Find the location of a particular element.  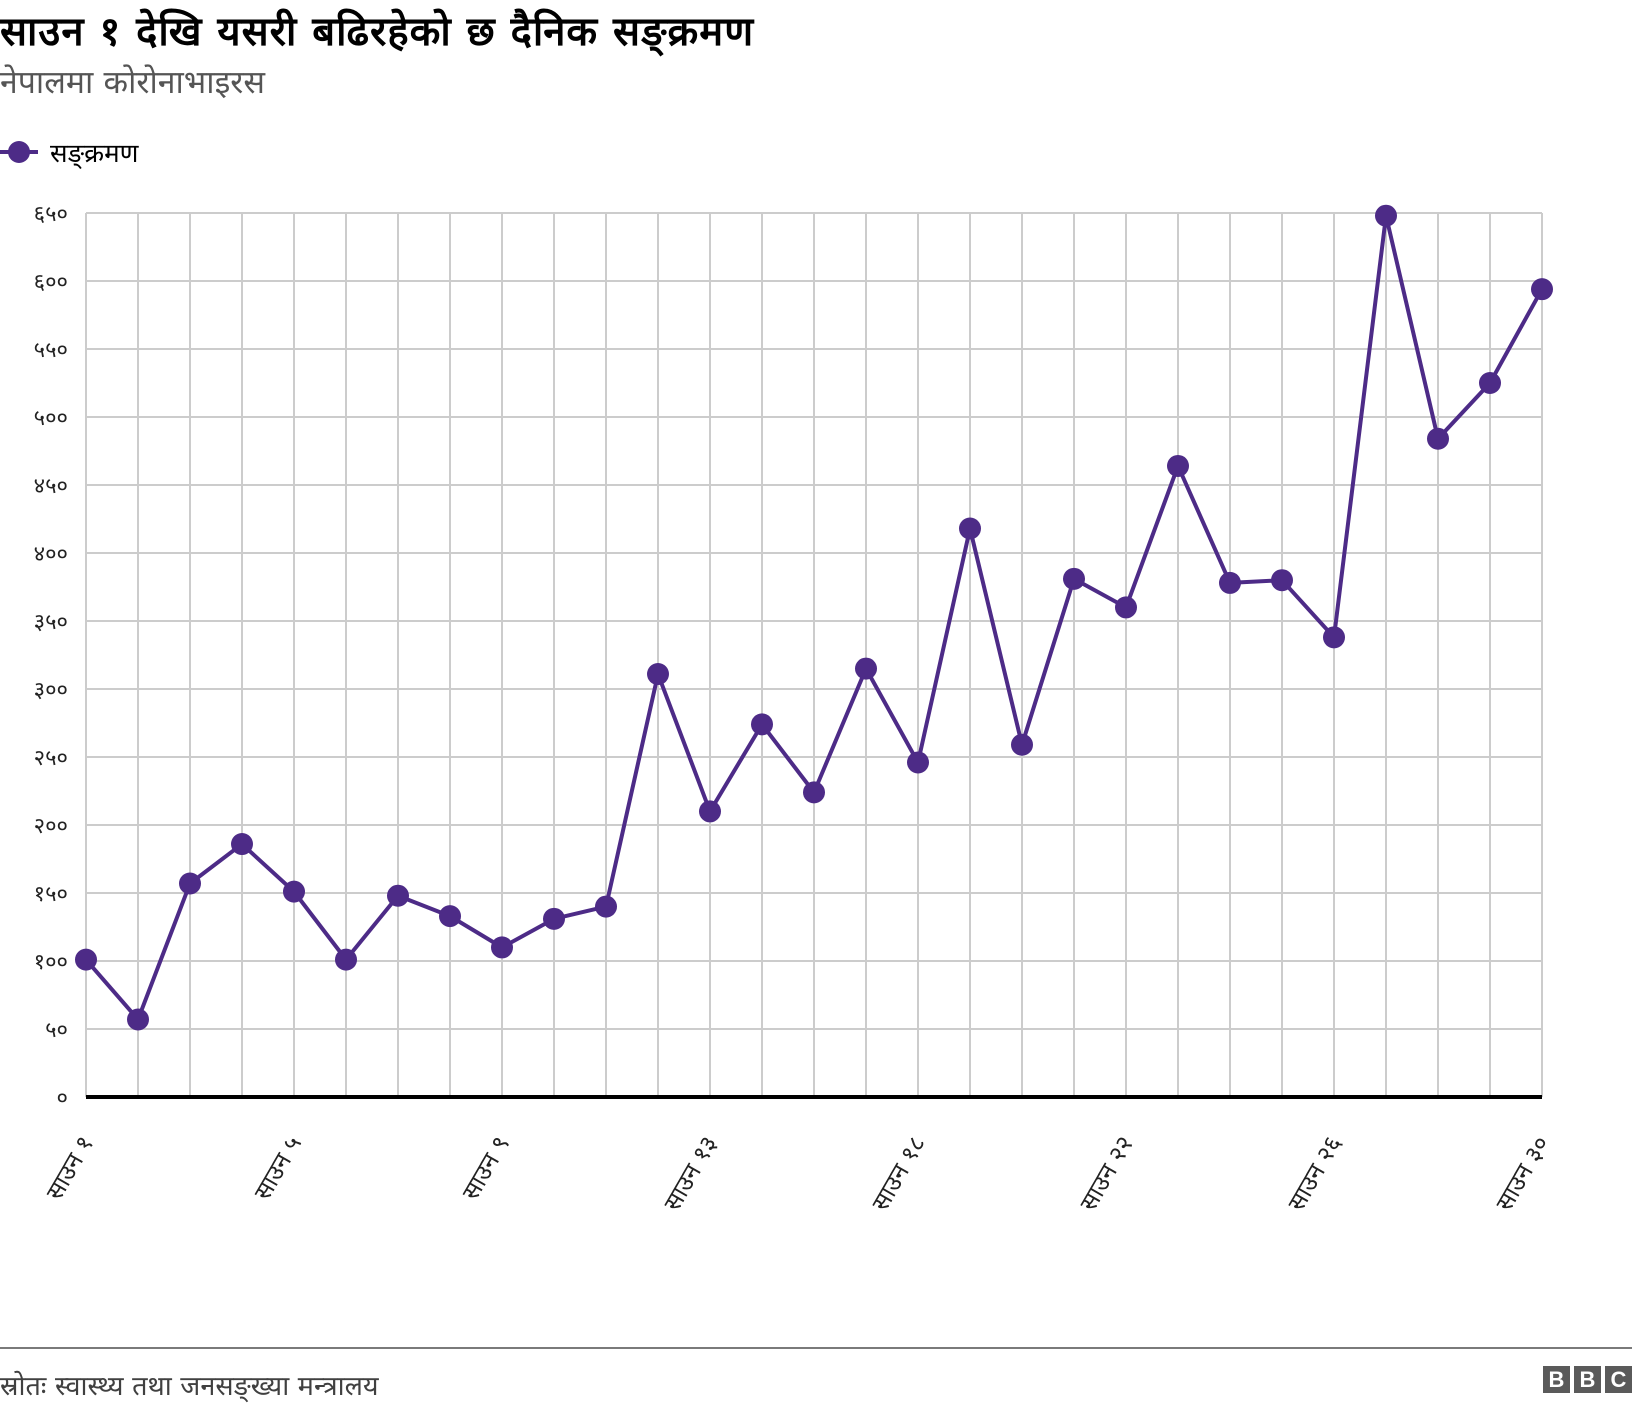

x-tick-label: साउन १ is located at coordinates (69, 1168).